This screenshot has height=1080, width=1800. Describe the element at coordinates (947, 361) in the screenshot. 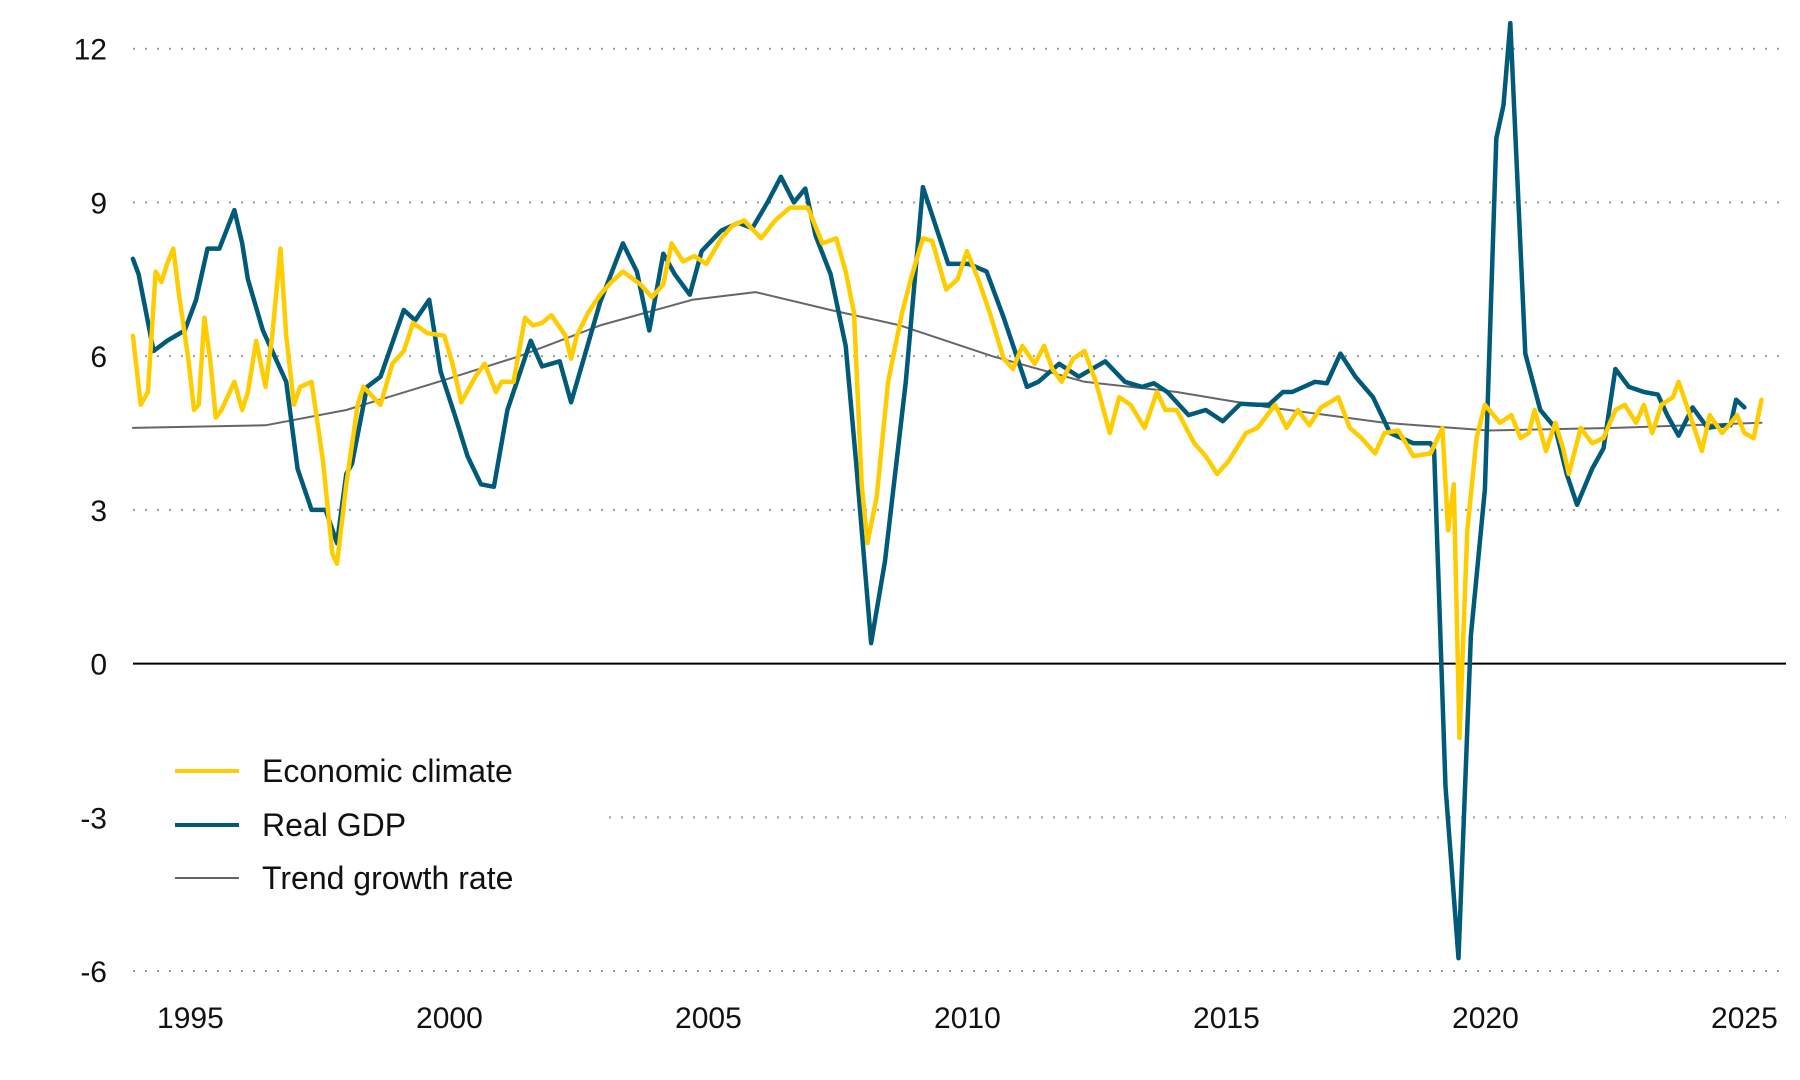

I see `series-line-trend-growth-rate` at that location.